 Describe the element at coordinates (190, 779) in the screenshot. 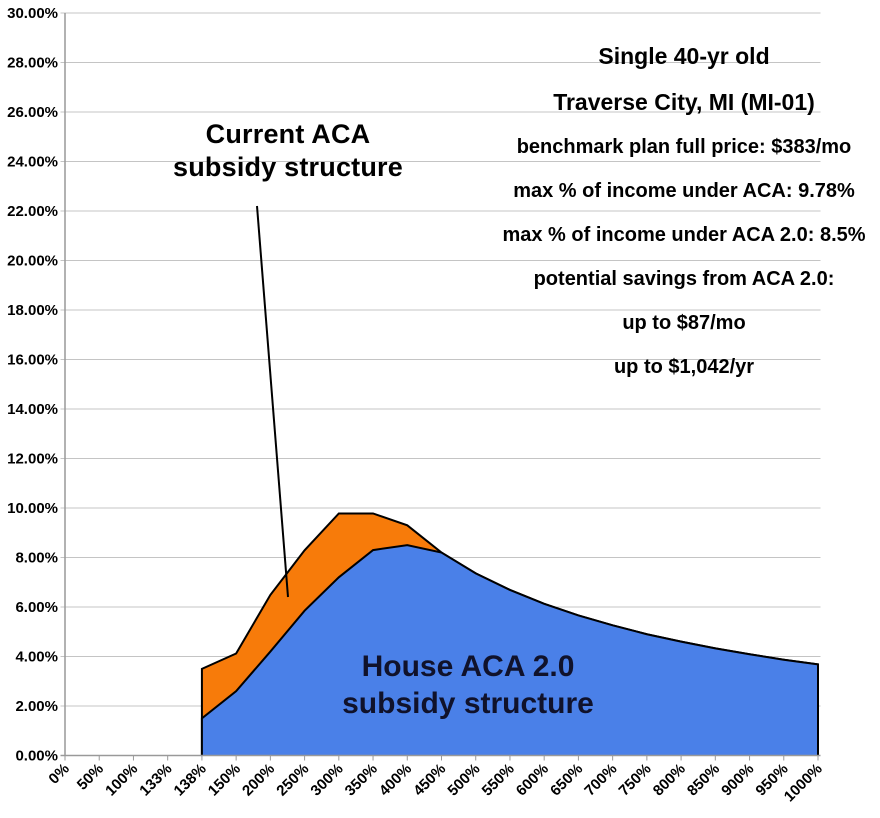

I see `x-axis-tick-label: 138%` at that location.